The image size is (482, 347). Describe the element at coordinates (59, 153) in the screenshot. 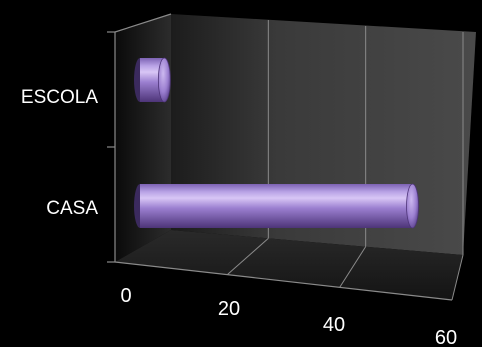

I see `category-labels: ESCOLA CASA` at that location.